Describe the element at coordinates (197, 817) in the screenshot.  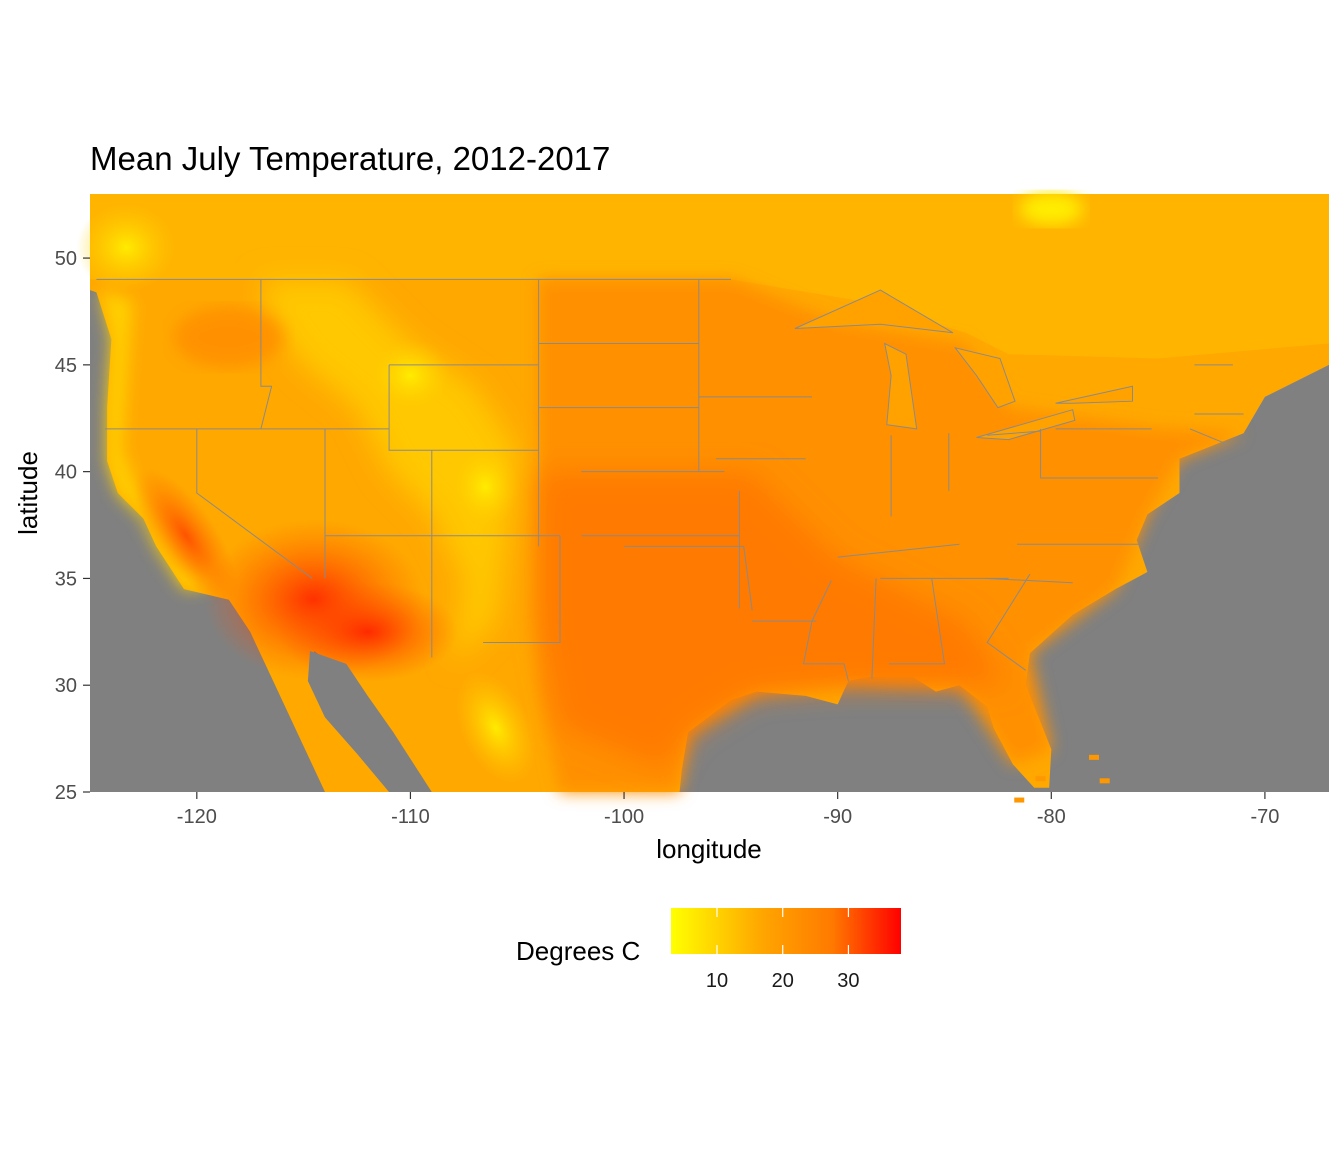
I see `x-tick-label: -120` at that location.